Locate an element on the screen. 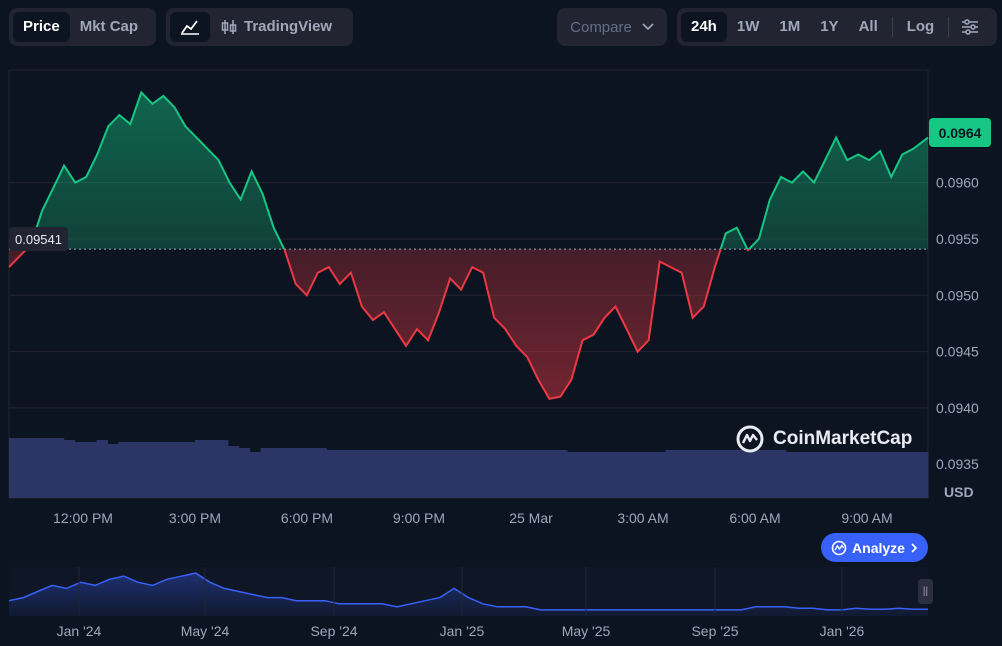 The height and width of the screenshot is (646, 1002). navigator-tick-label: Jan '24 is located at coordinates (79, 631).